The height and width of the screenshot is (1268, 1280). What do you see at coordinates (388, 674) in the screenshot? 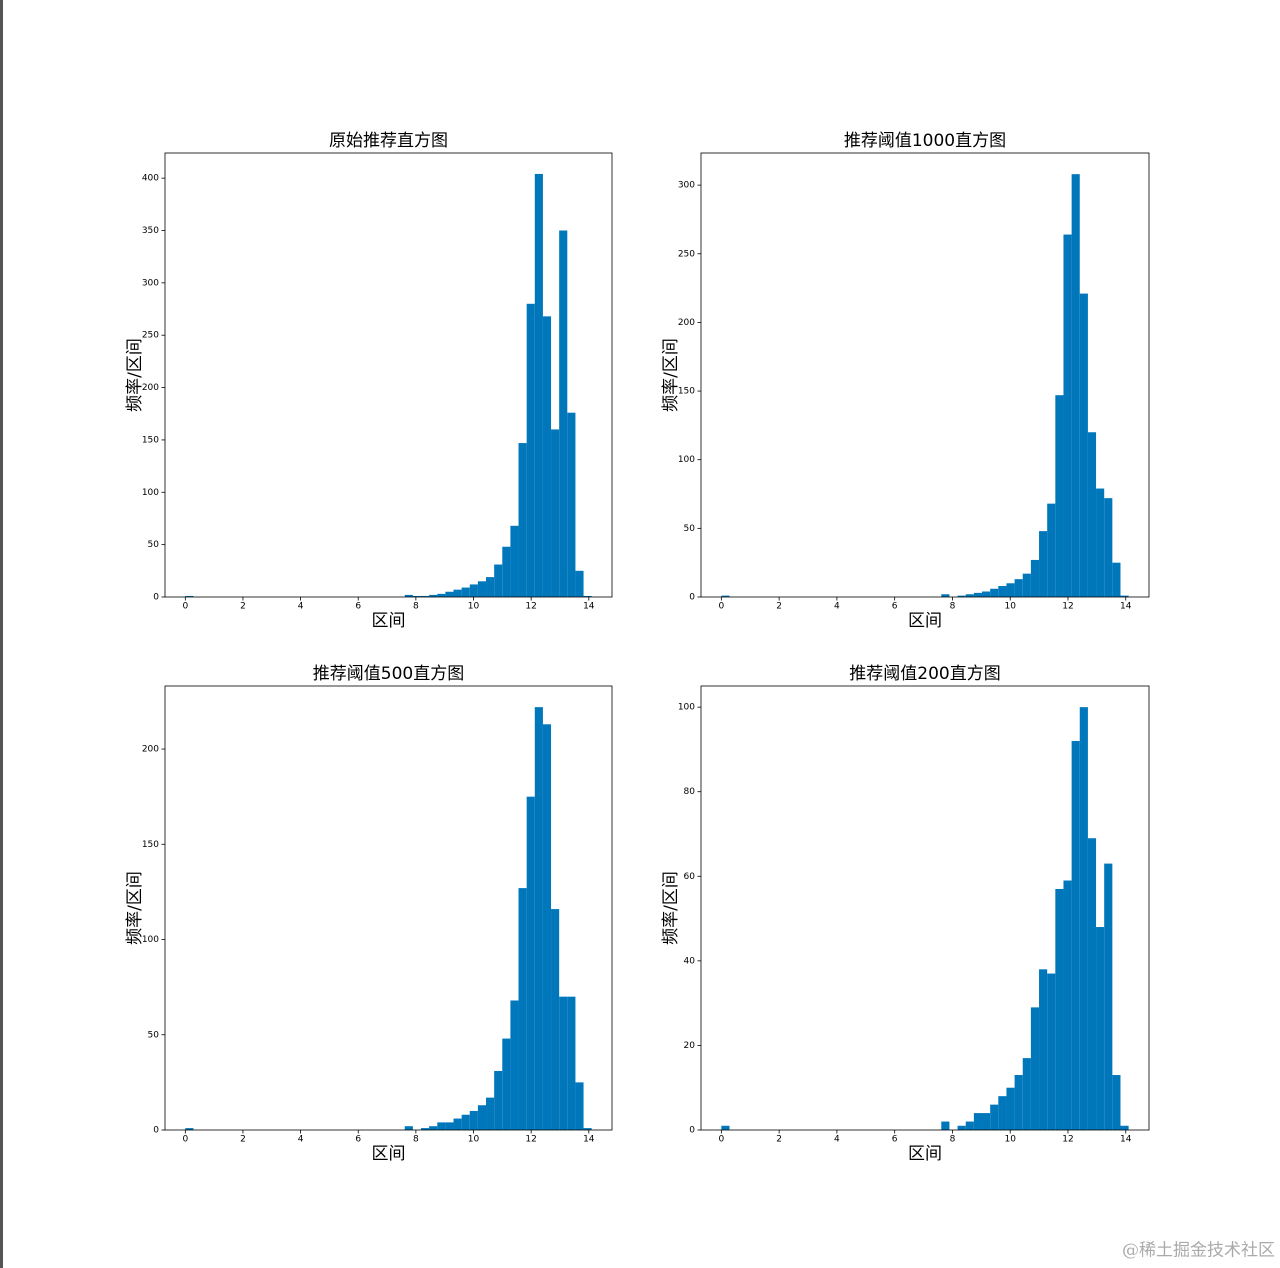
I see `chart-title: 推荐阈值500直方图` at bounding box center [388, 674].